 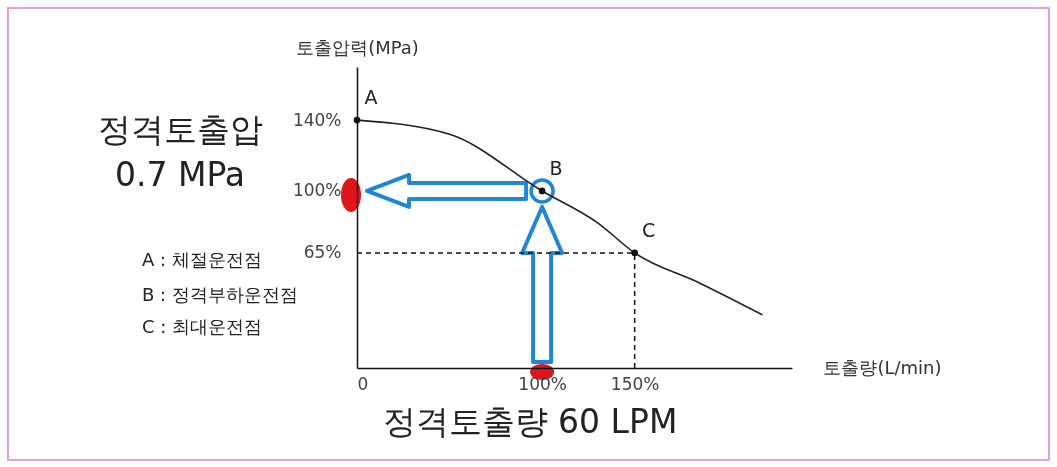 I want to click on annotation: C, so click(x=649, y=229).